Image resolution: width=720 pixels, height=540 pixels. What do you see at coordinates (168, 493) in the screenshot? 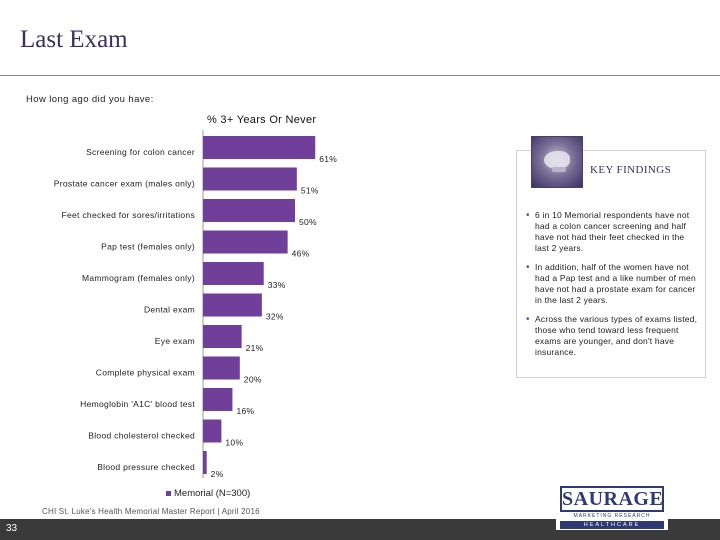
I see `legend-swatch` at bounding box center [168, 493].